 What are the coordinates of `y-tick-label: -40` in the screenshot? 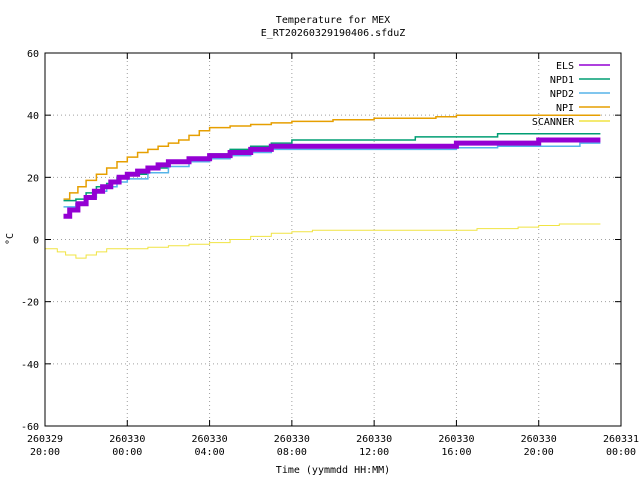 It's located at (30, 365).